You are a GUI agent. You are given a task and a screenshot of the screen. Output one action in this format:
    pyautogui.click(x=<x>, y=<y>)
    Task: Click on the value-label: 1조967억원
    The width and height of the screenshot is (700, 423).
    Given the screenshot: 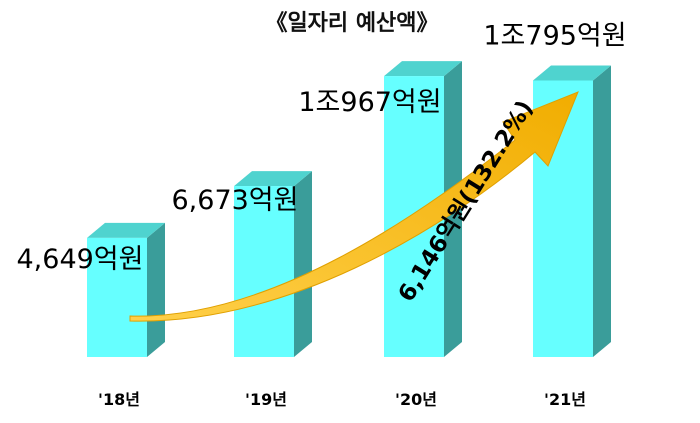 What is the action you would take?
    pyautogui.click(x=369, y=102)
    